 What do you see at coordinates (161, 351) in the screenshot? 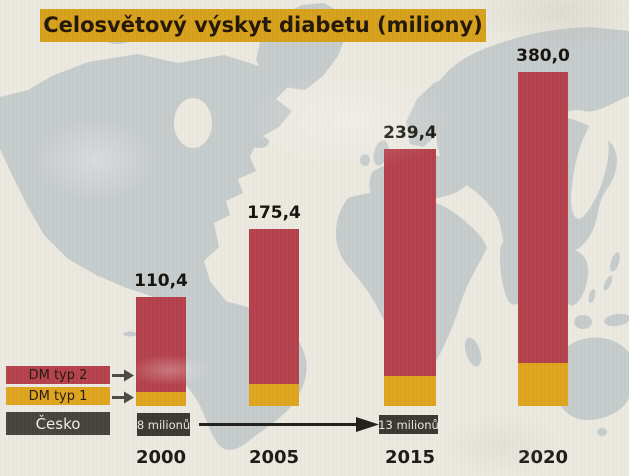
I see `bar-2000` at bounding box center [161, 351].